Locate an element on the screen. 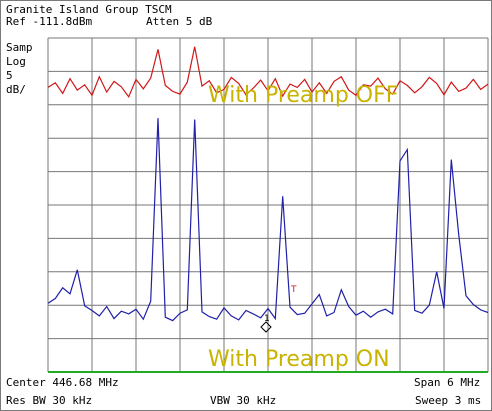  annotation-preamp-on: With Preamp ON is located at coordinates (299, 359).